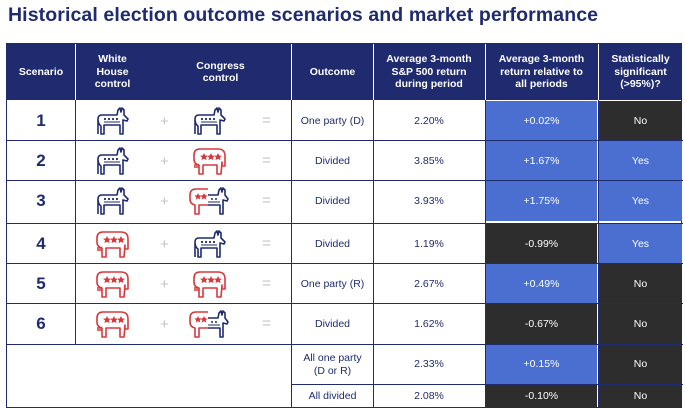 This screenshot has height=416, width=685. I want to click on summary-row: All divided 2.08% -0.10% No, so click(344, 396).